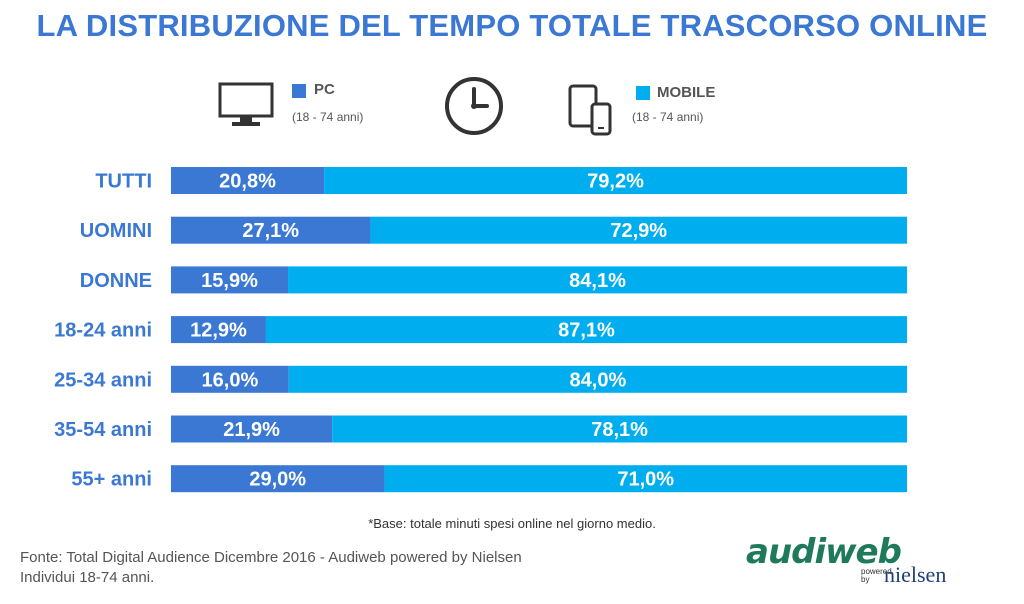 This screenshot has height=604, width=1024. Describe the element at coordinates (103, 331) in the screenshot. I see `category-label: 18-24 anni` at that location.